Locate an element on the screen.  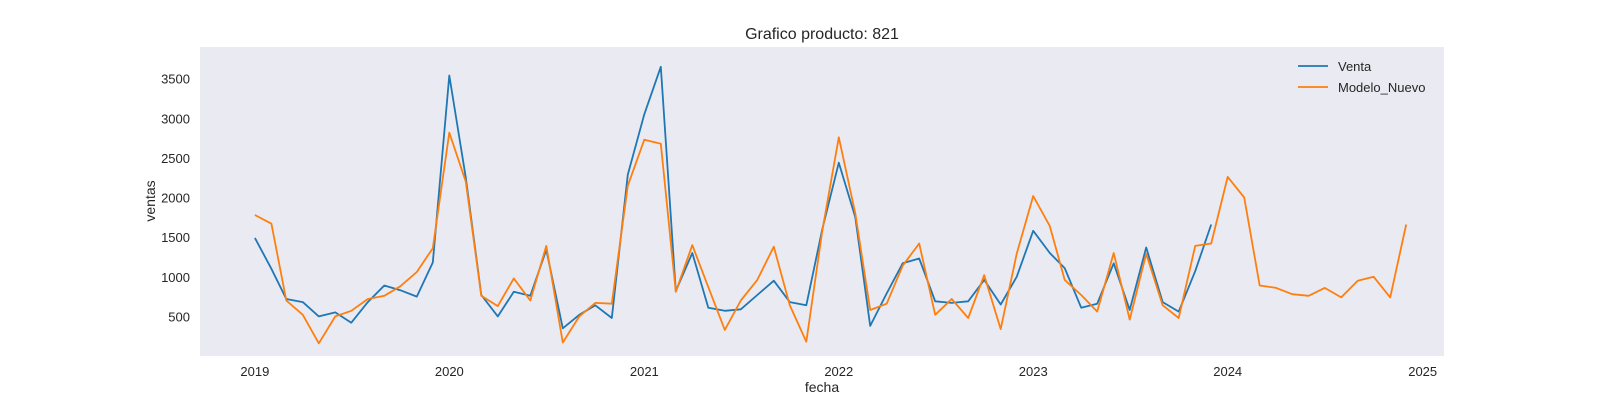
y-axis-ticks: 500 1000 1500 2000 2500 3000 3500 is located at coordinates (175, 198).